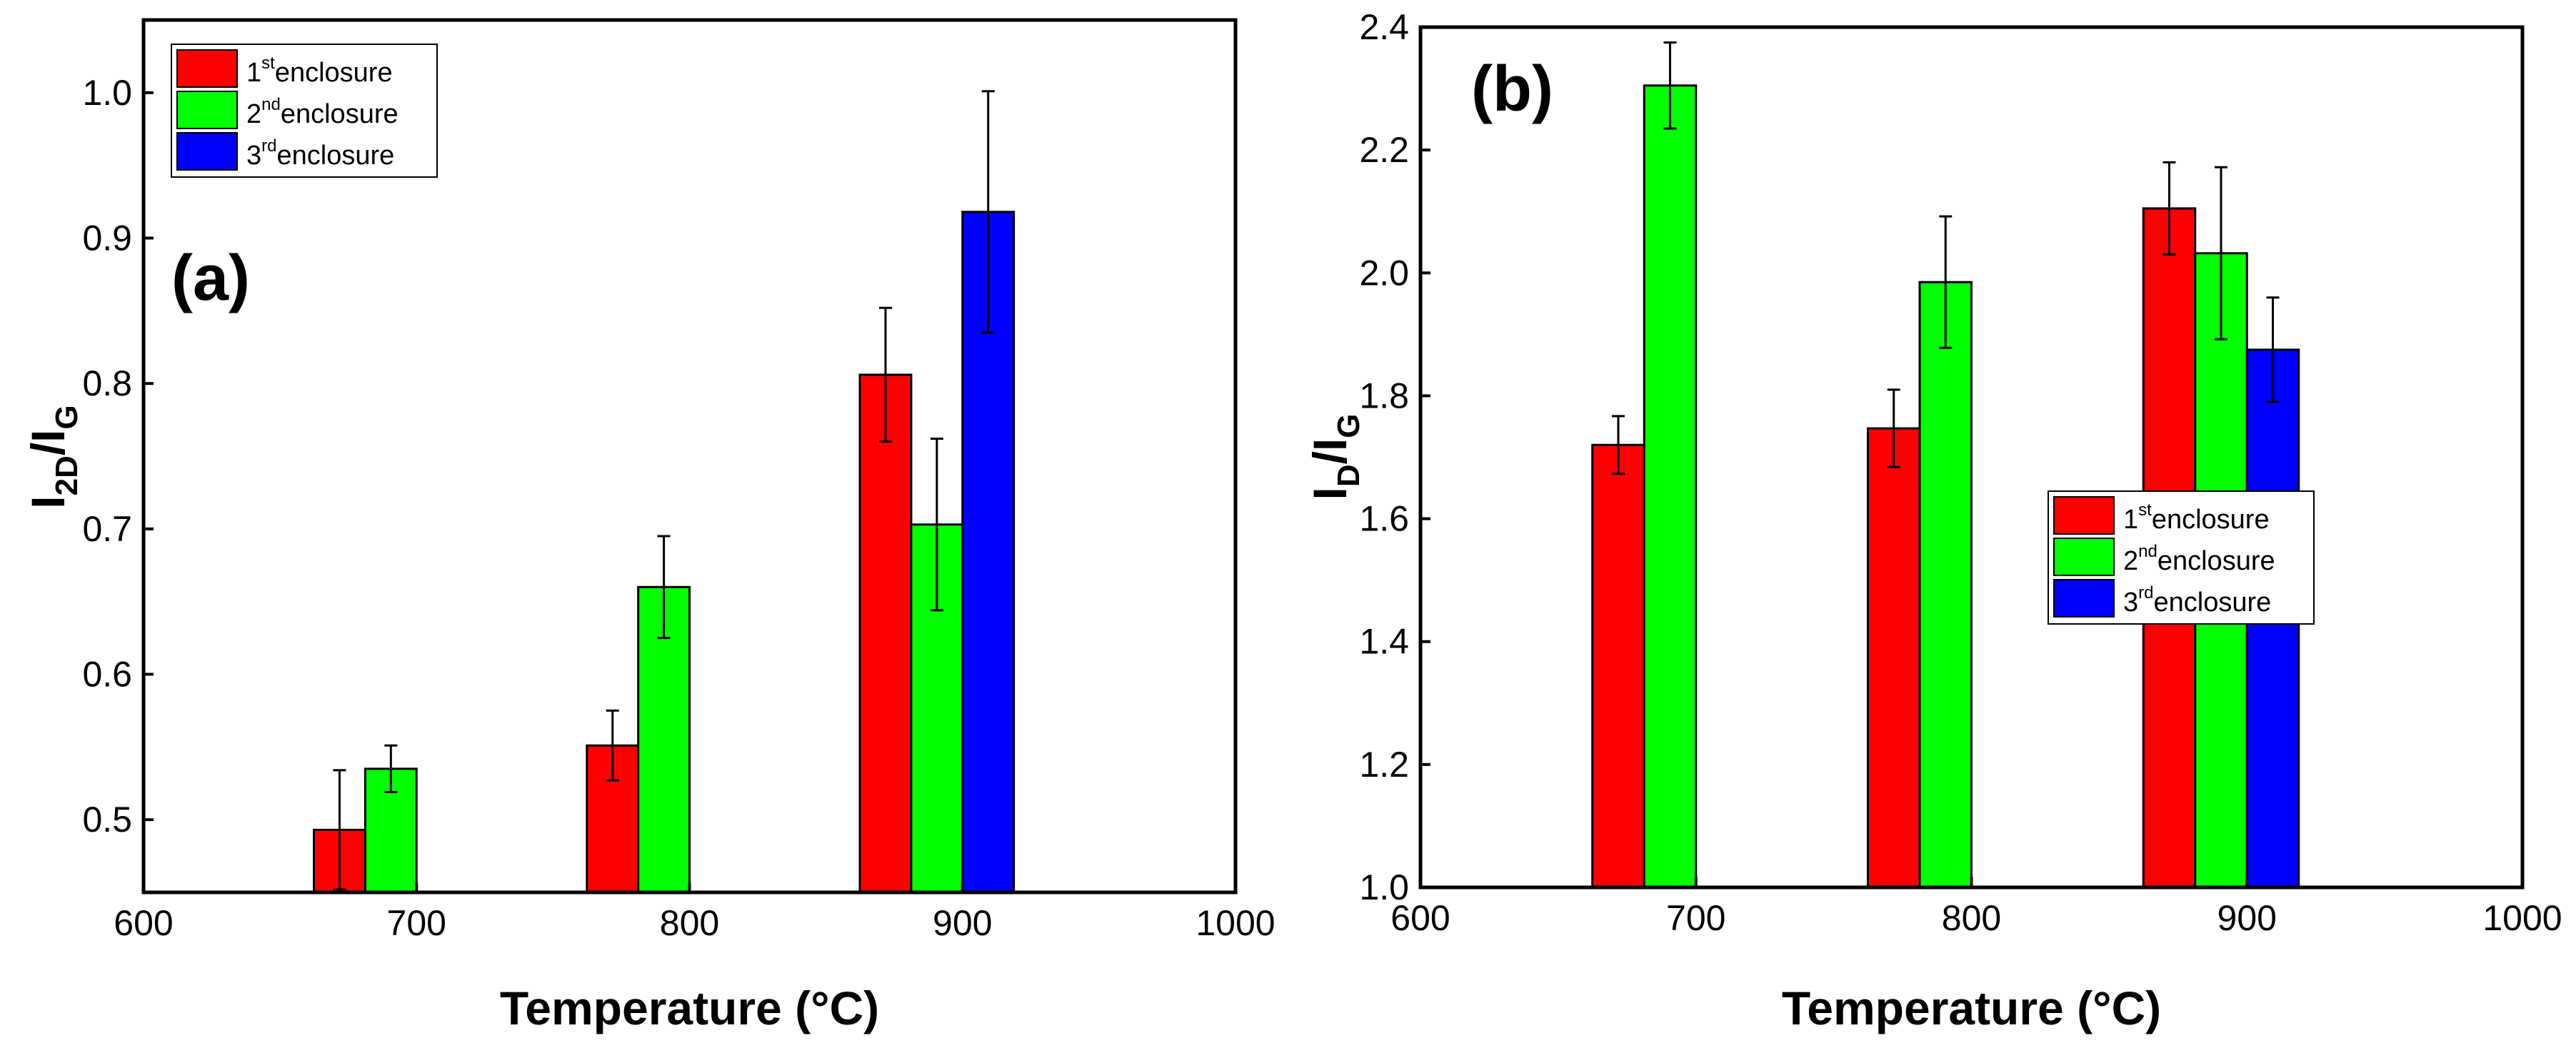 This screenshot has height=1043, width=2576. Describe the element at coordinates (1384, 150) in the screenshot. I see `panel-b-y-tick-label: 2.2` at that location.